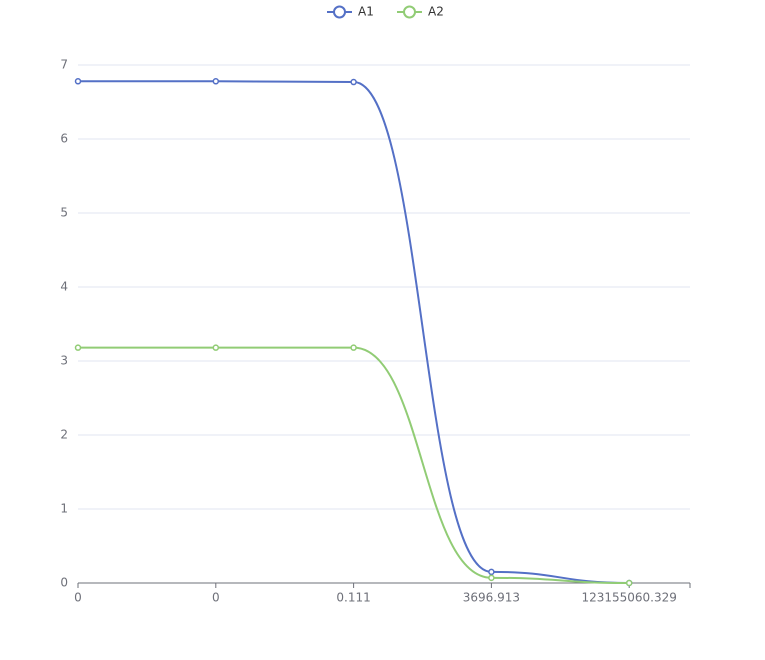 This screenshot has width=765, height=660. What do you see at coordinates (64, 361) in the screenshot?
I see `y-tick-label: 3` at bounding box center [64, 361].